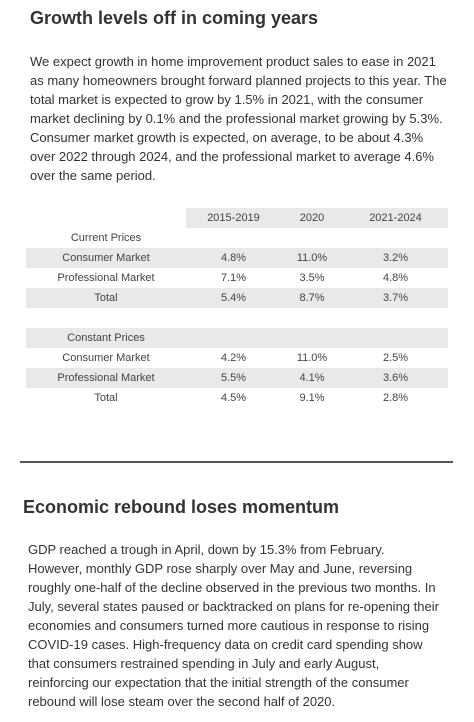 The height and width of the screenshot is (722, 474). Describe the element at coordinates (237, 338) in the screenshot. I see `group-label-row: Constant Prices` at that location.